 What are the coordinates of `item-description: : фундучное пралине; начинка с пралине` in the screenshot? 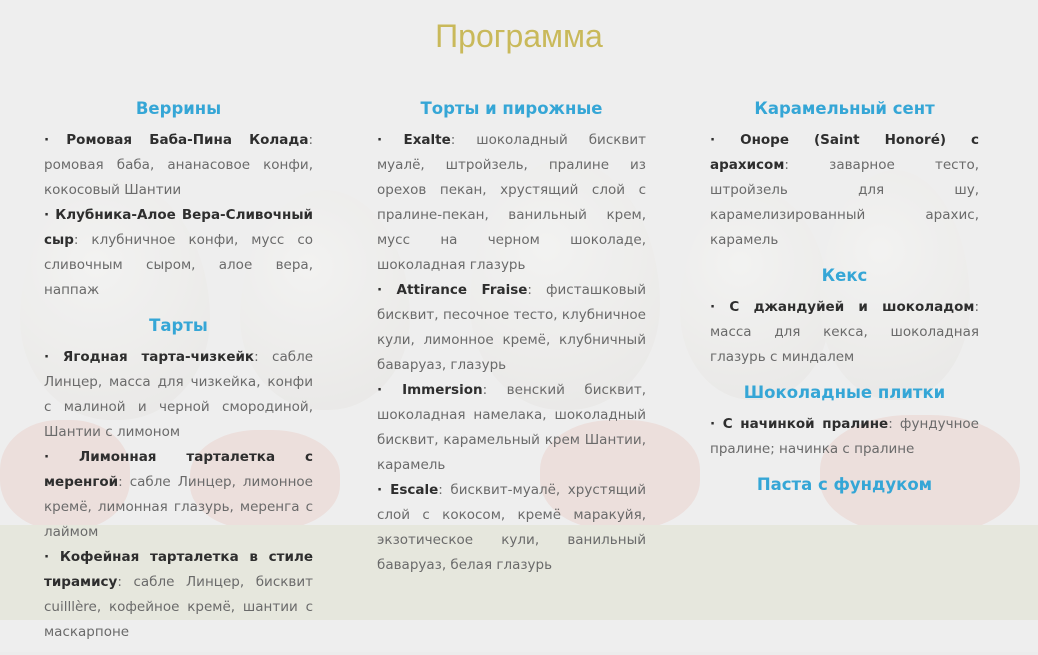 It's located at (844, 436).